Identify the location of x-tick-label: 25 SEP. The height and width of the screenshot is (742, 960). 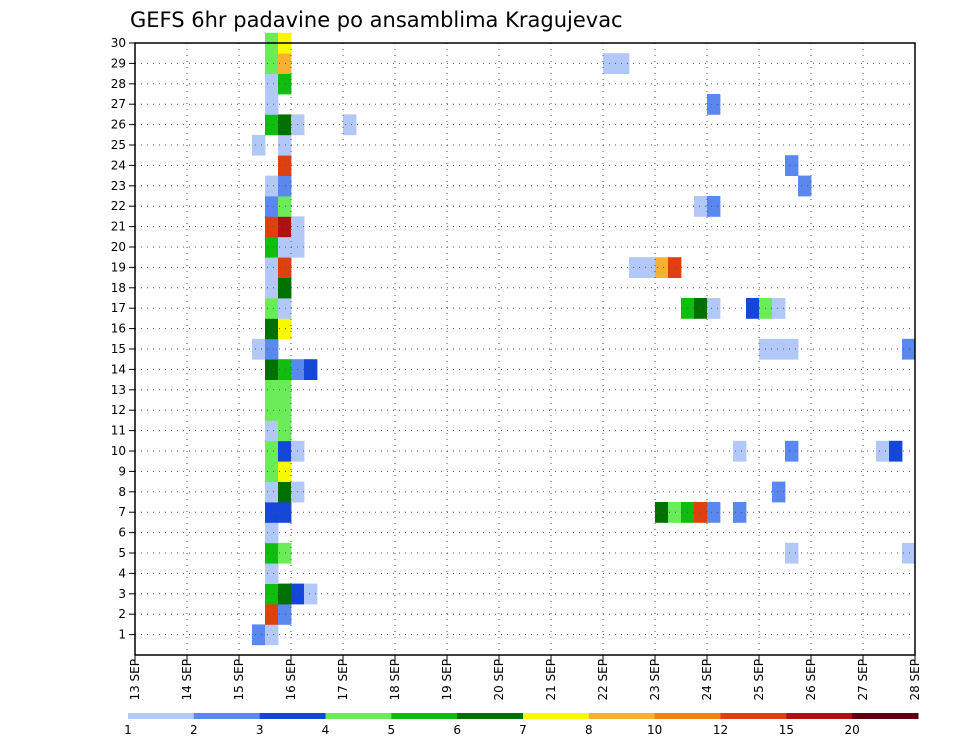
(759, 680).